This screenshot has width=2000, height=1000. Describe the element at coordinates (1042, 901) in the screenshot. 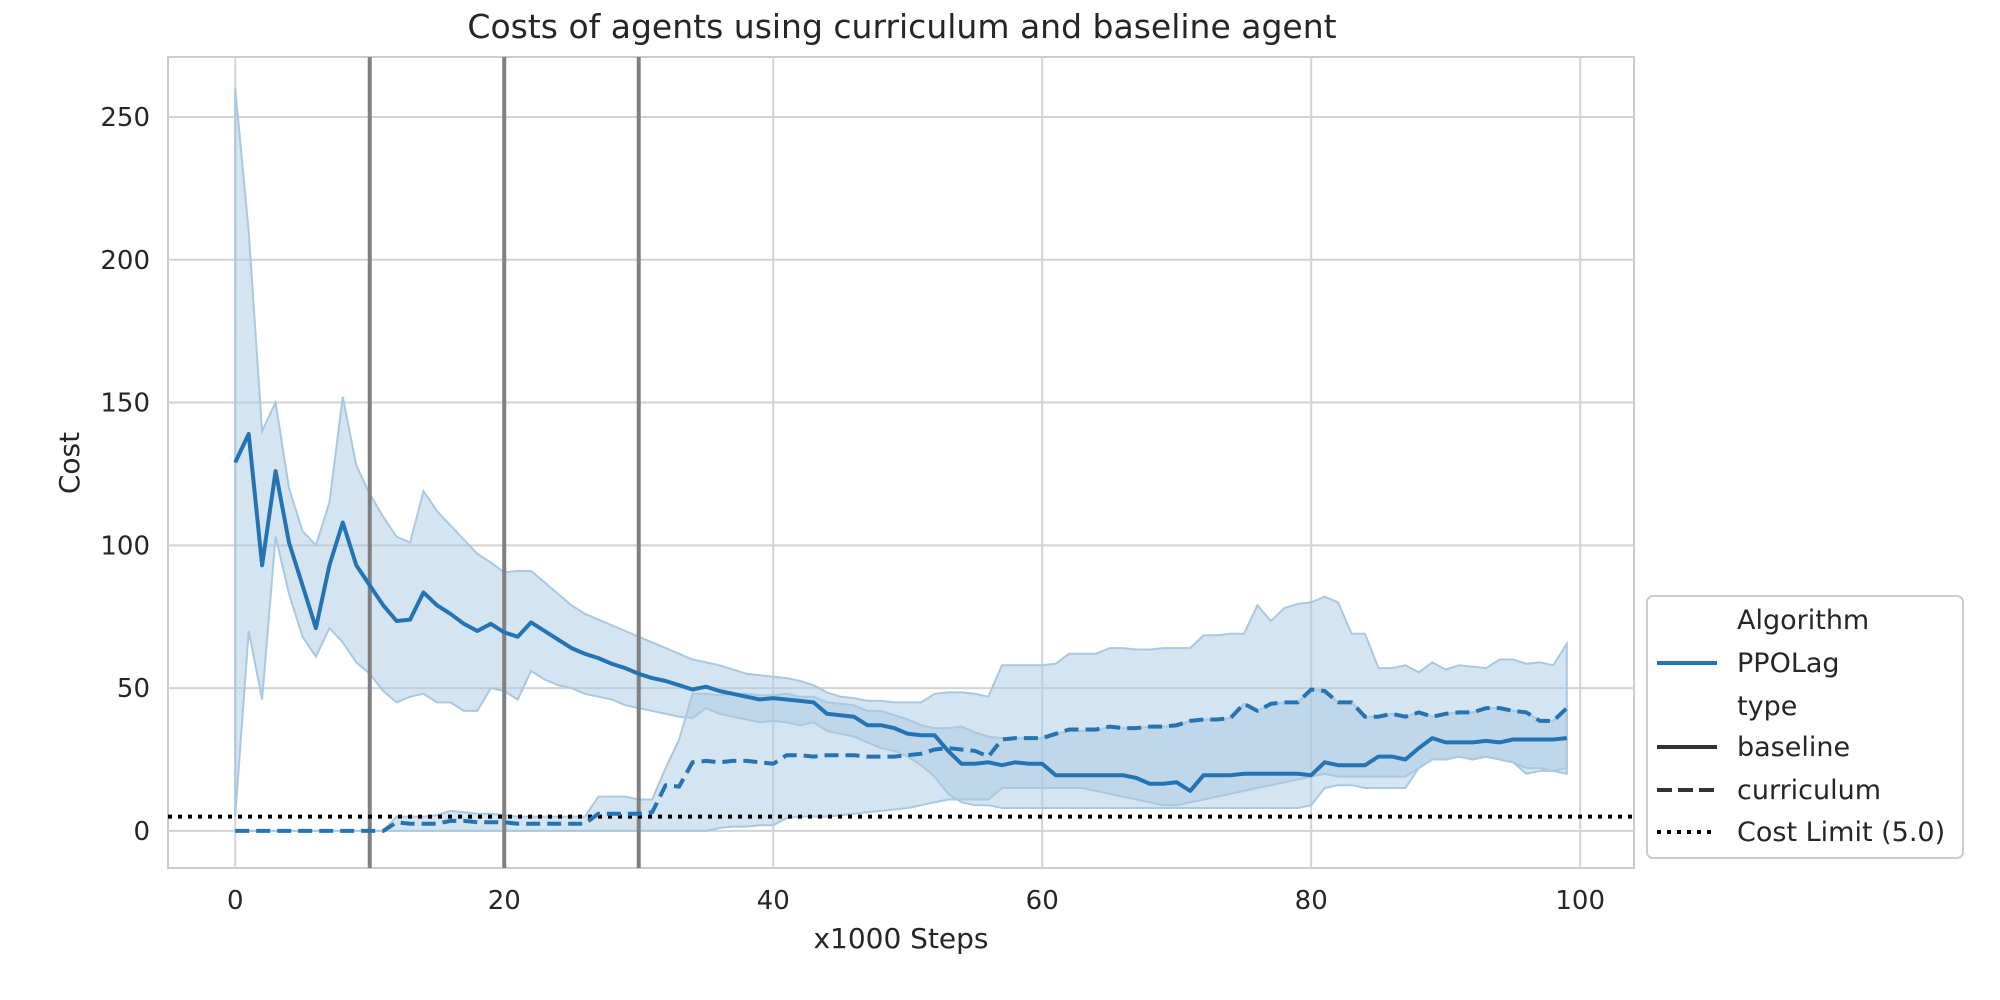

I see `x-tick-label: 60` at that location.